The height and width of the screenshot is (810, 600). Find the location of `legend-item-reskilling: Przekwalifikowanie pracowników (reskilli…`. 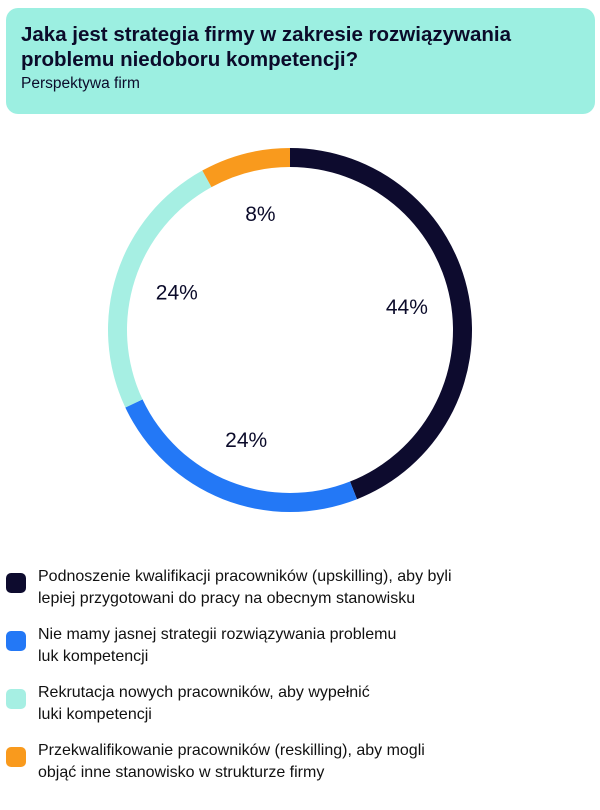

legend-item-reskilling: Przekwalifikowanie pracowników (reskilli… is located at coordinates (300, 762).